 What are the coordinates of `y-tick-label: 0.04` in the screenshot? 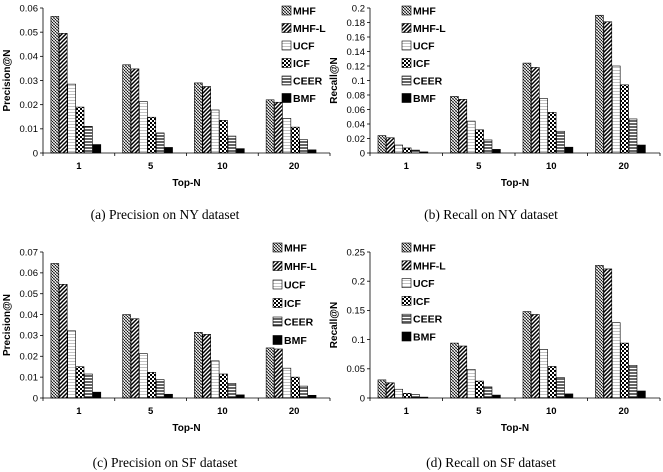 It's located at (356, 124).